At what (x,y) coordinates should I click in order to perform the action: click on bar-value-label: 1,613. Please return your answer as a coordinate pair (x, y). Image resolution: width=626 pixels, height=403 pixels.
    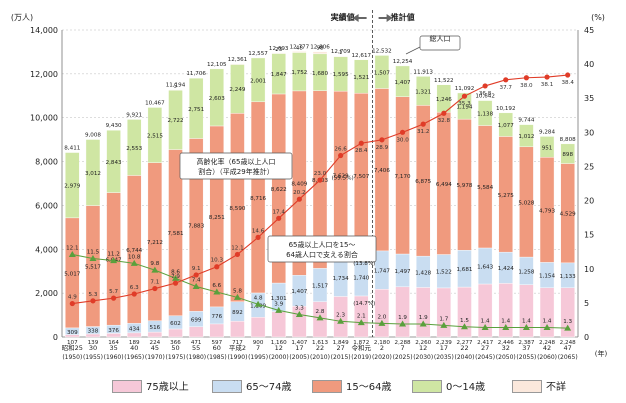
    Looking at the image, I should click on (320, 343).